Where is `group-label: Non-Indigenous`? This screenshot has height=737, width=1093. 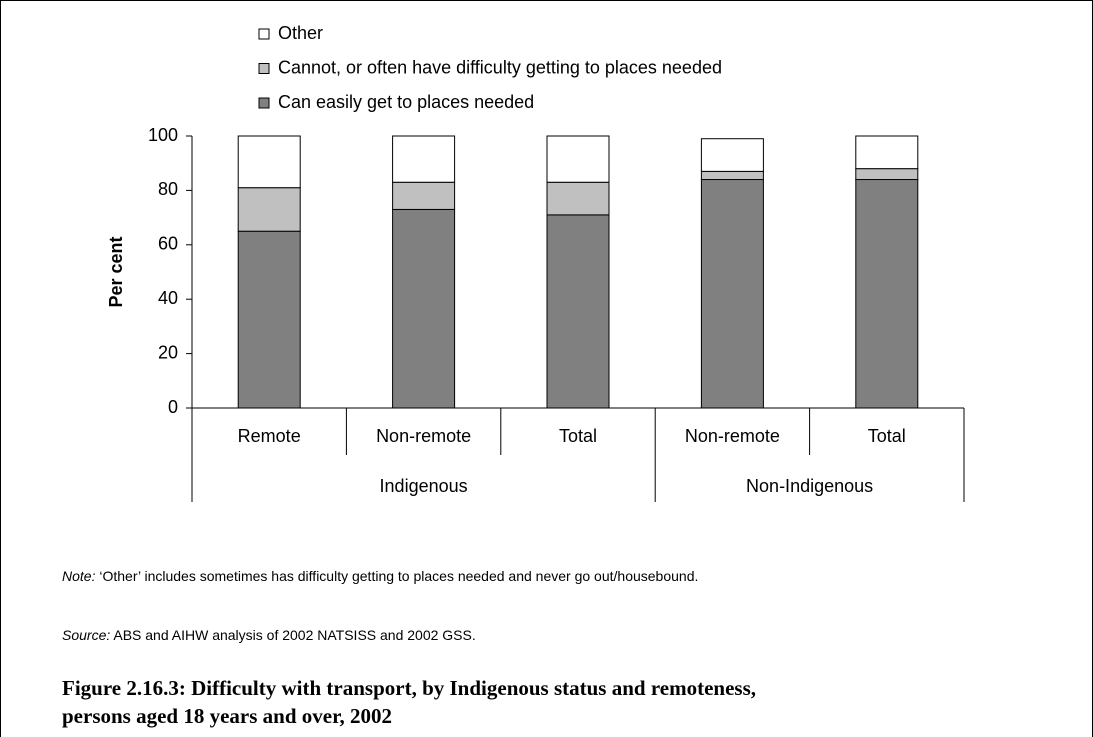 group-label: Non-Indigenous is located at coordinates (809, 486).